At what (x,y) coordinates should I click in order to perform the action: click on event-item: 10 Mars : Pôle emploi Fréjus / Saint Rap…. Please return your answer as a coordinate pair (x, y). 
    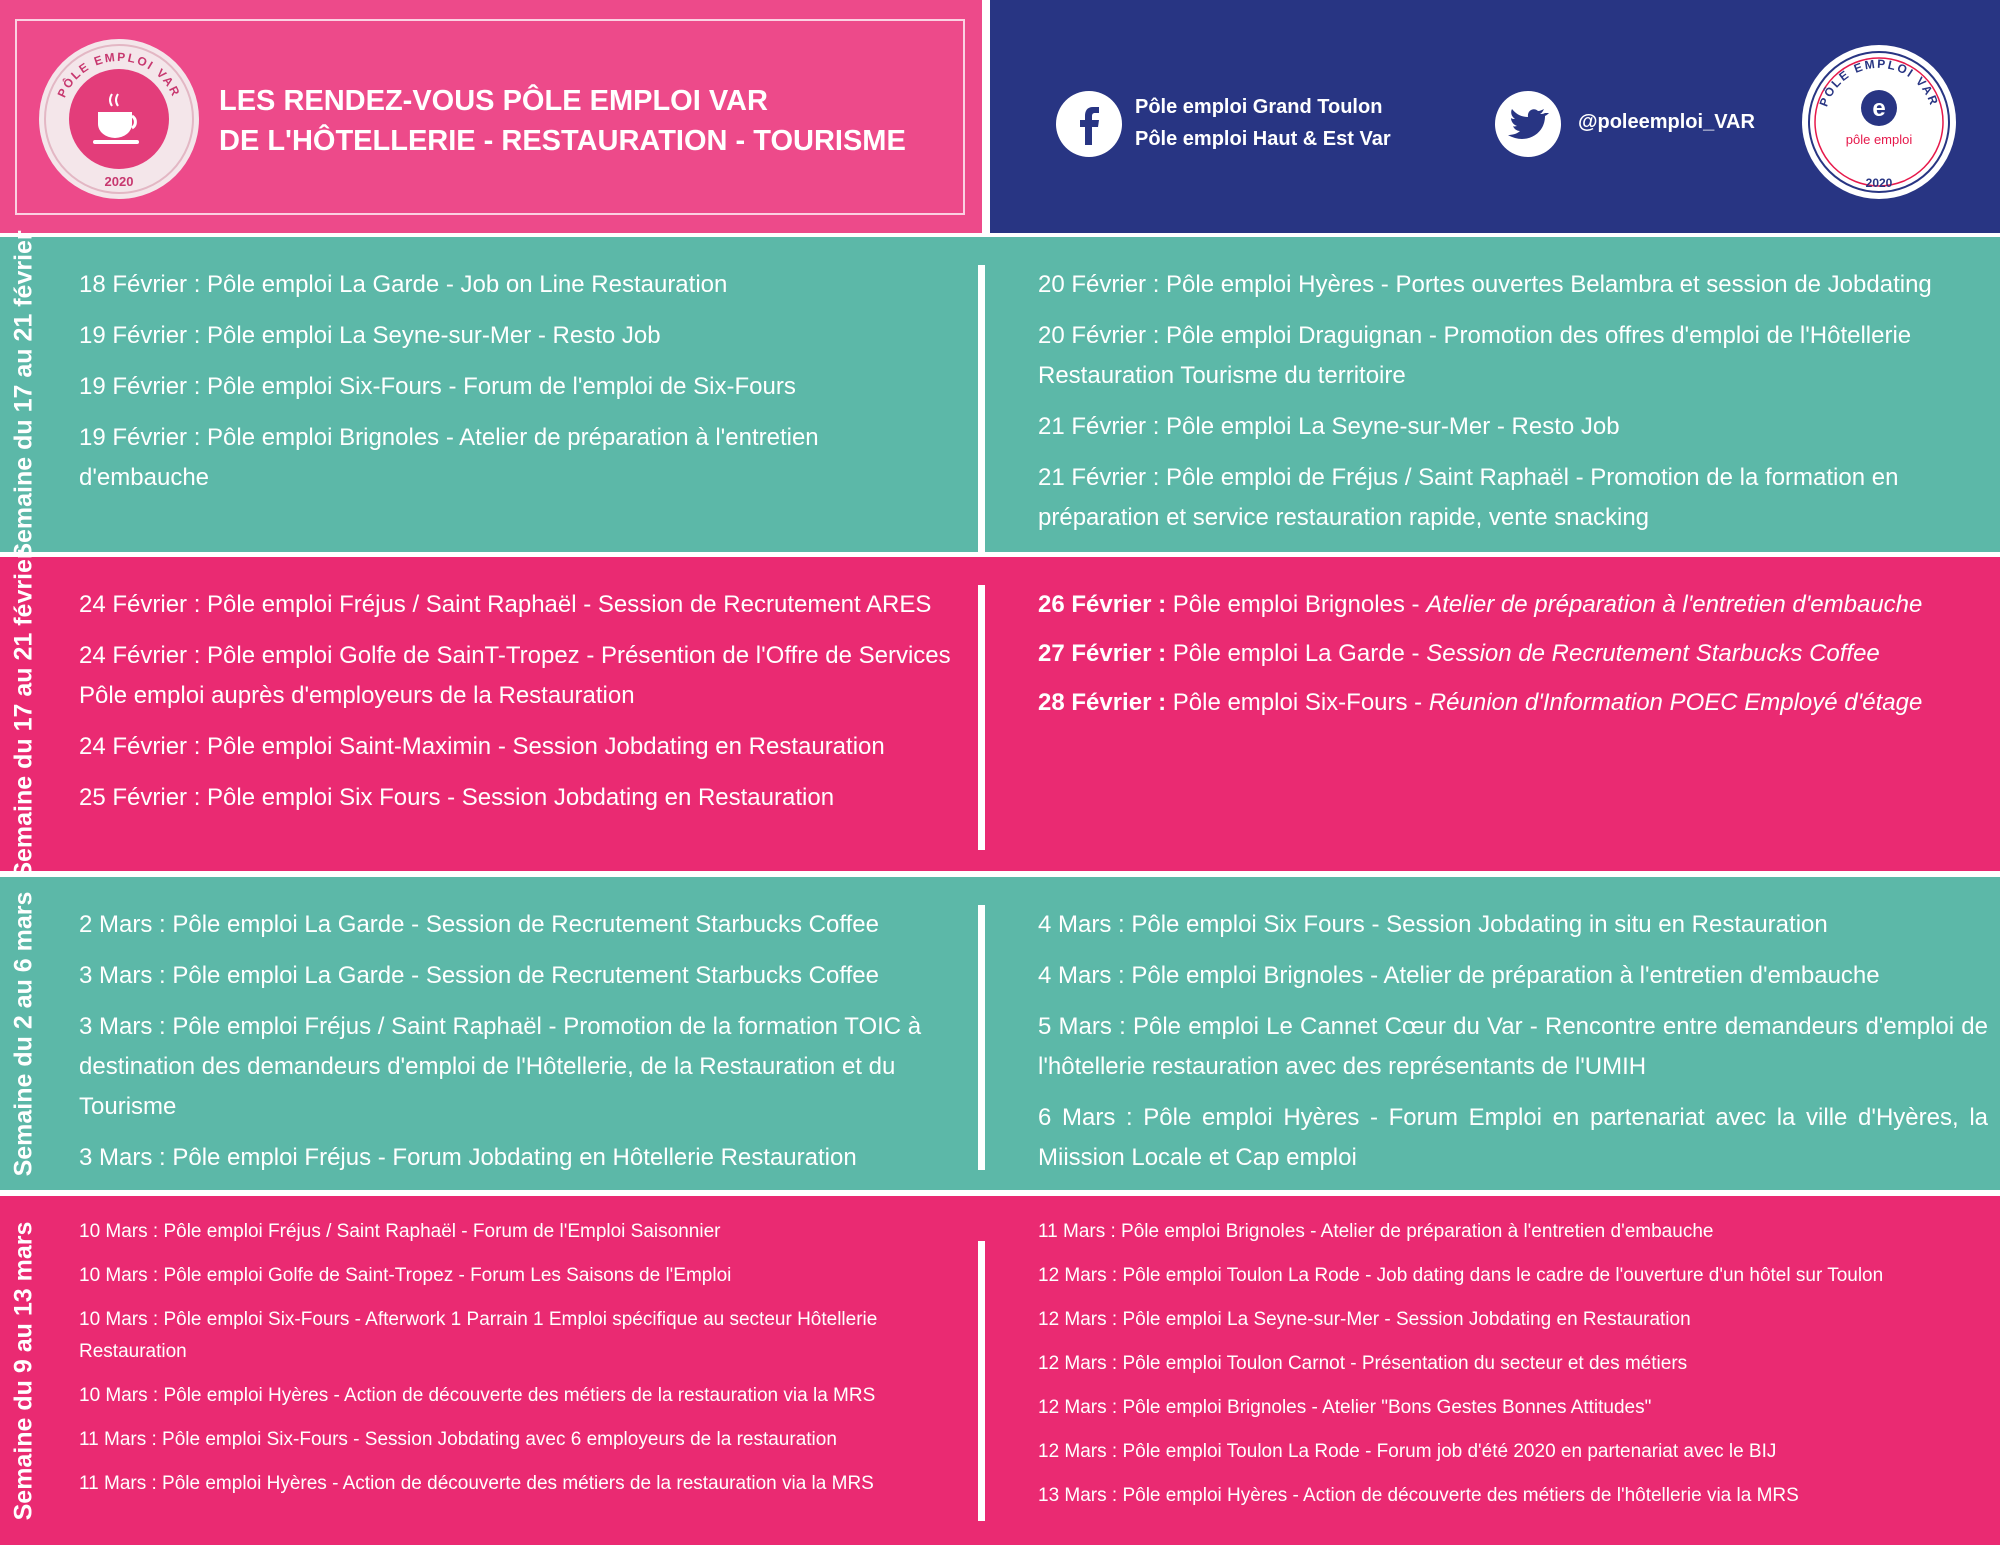
    Looking at the image, I should click on (400, 1231).